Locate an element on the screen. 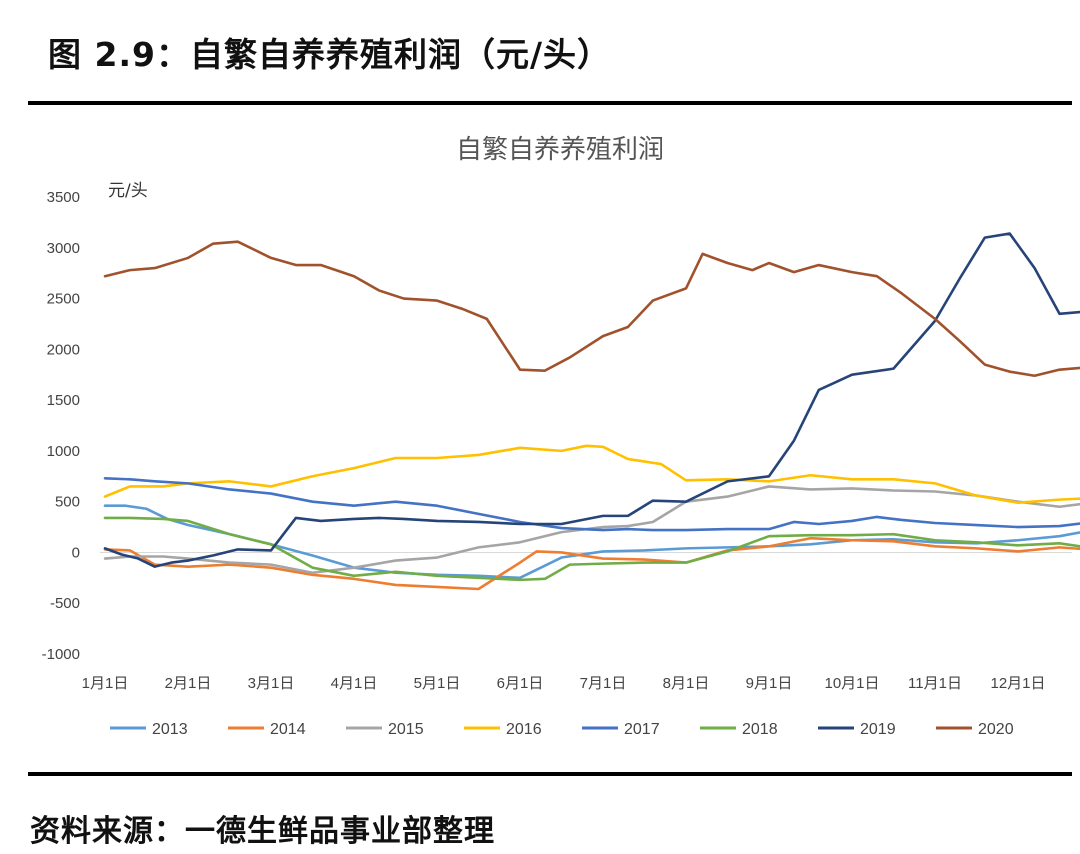  figure-heading: 图 2.9：自繁自养养殖利润（元/头） is located at coordinates (330, 54).